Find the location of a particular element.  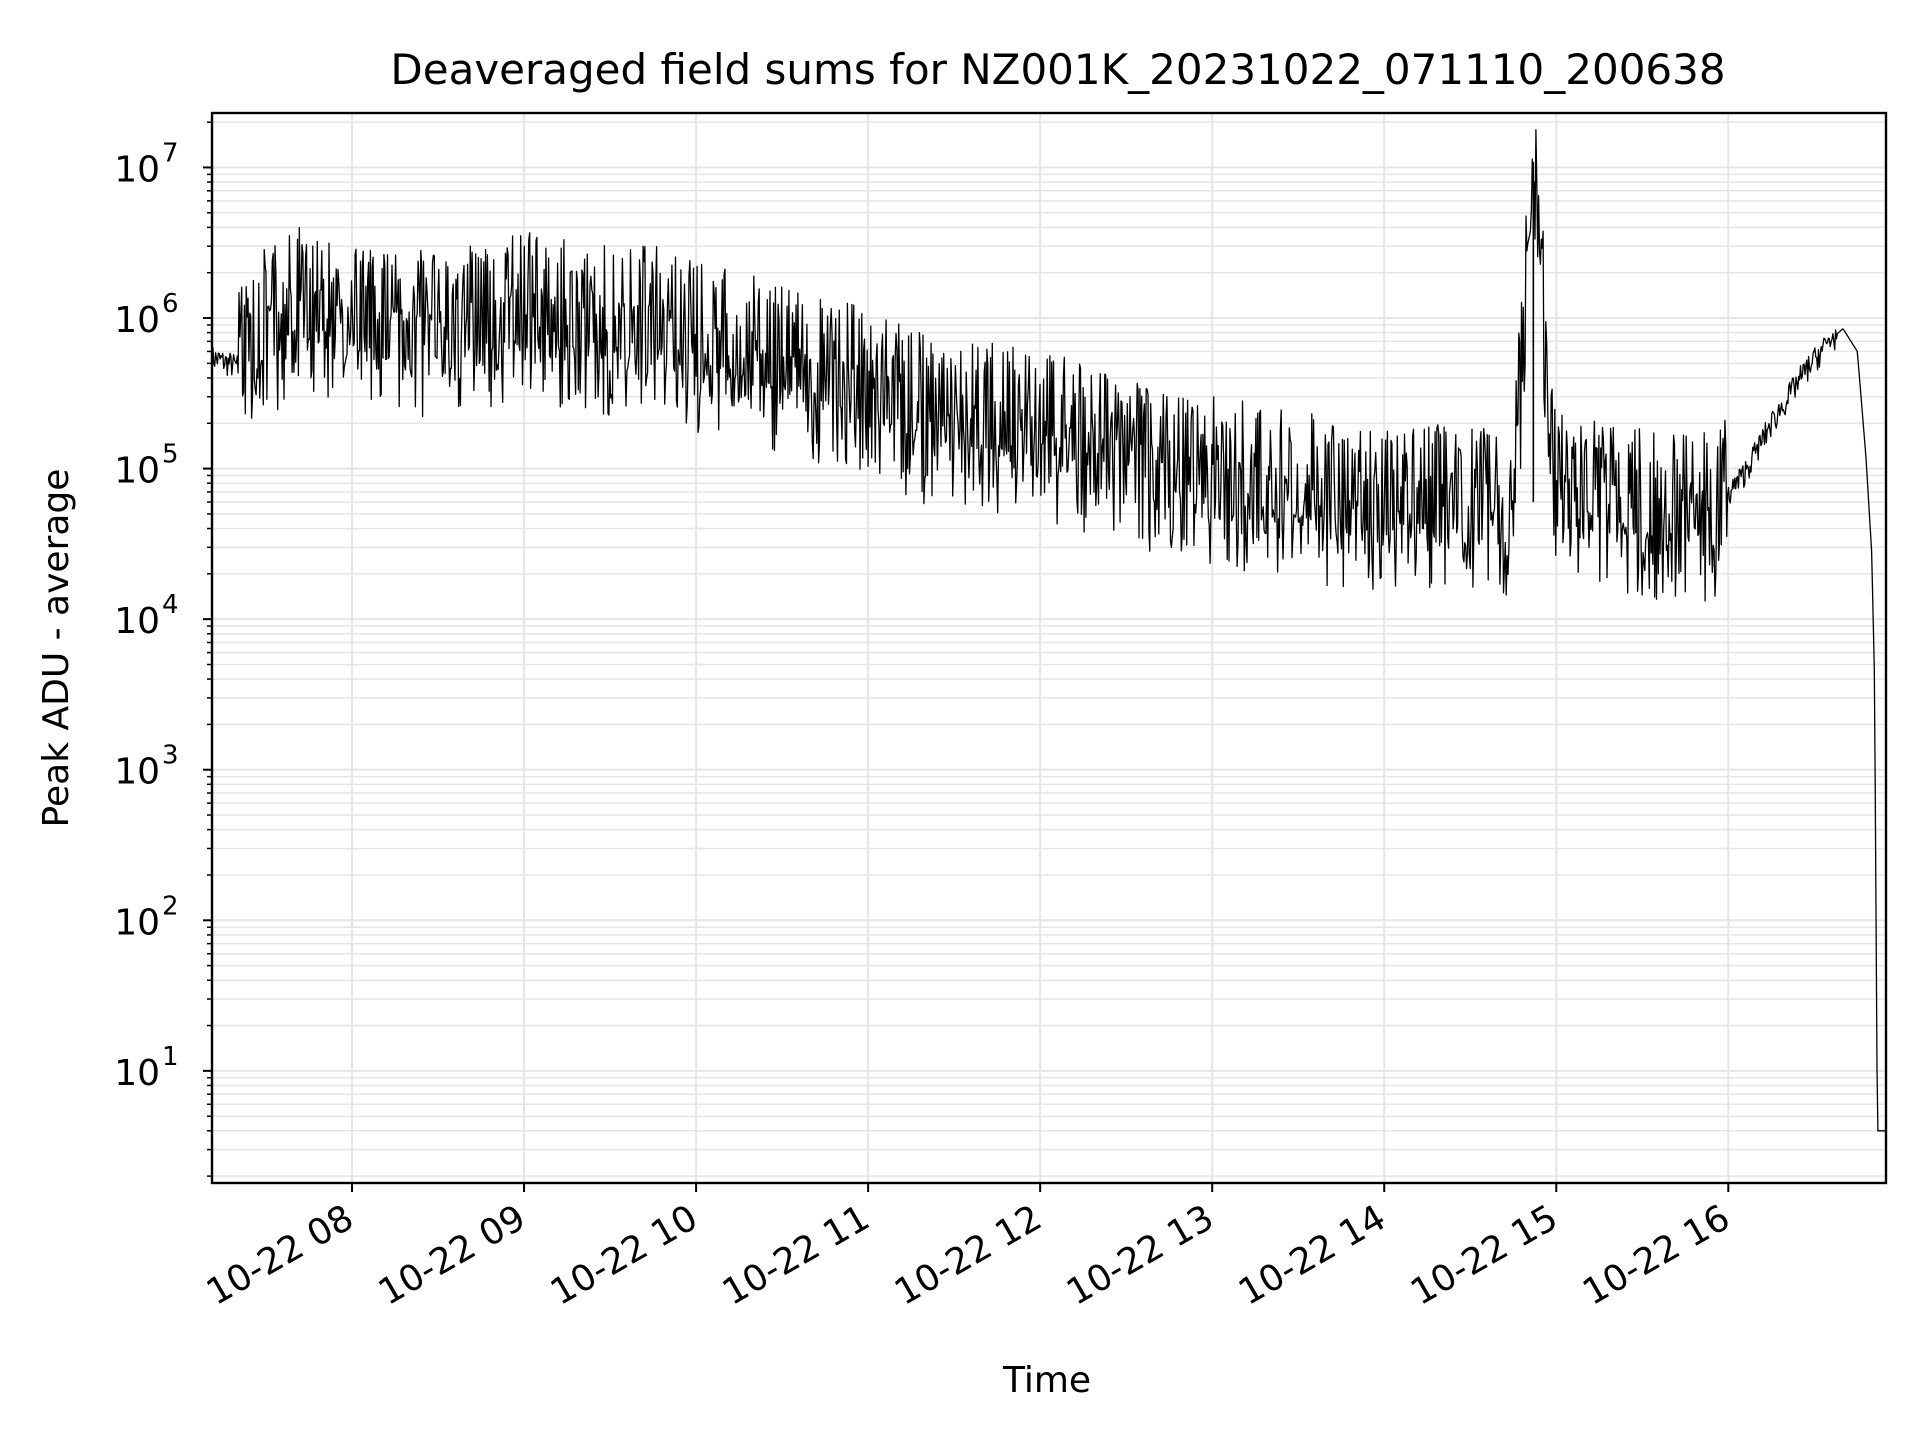

y-tick-exponent: 1 is located at coordinates (170, 1057).